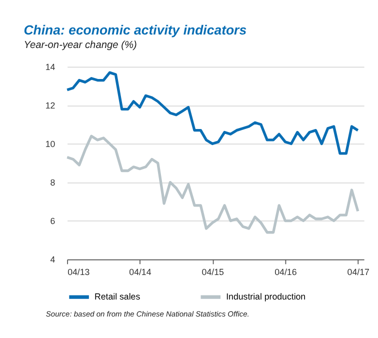 This screenshot has width=378, height=338. What do you see at coordinates (50, 105) in the screenshot?
I see `y-tick-label: 12` at bounding box center [50, 105].